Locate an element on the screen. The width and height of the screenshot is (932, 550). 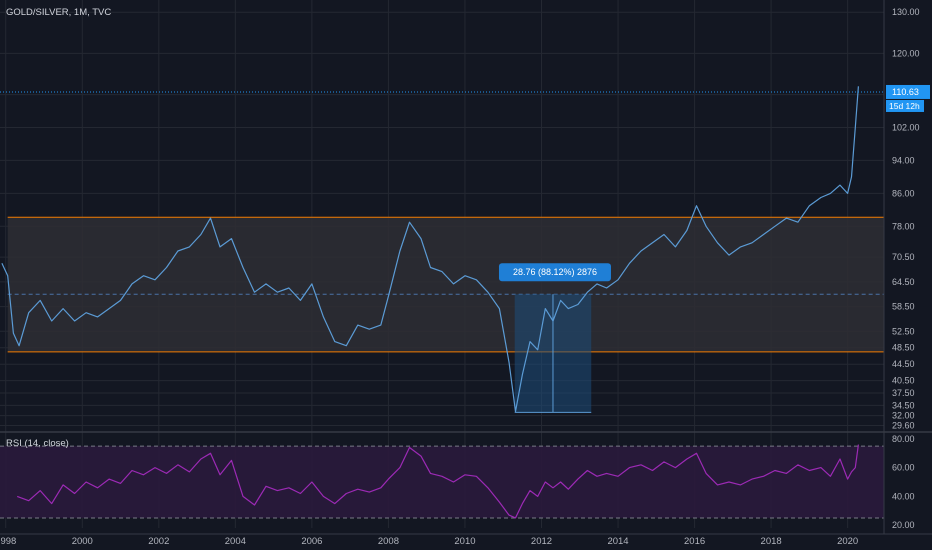
time-tick-label: 1998 is located at coordinates (8, 541).